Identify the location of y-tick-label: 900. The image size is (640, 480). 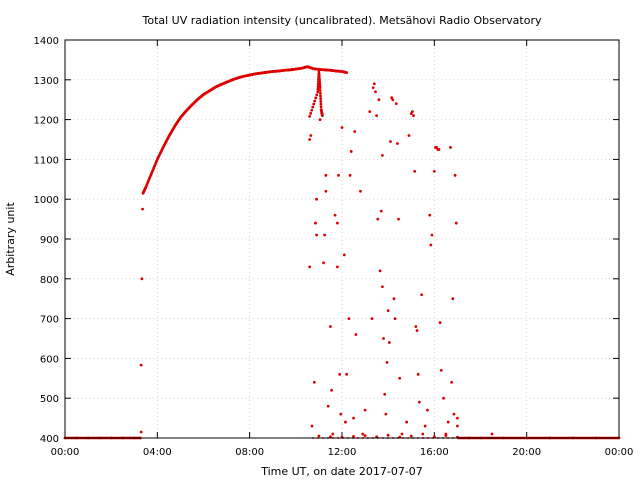
(49, 240).